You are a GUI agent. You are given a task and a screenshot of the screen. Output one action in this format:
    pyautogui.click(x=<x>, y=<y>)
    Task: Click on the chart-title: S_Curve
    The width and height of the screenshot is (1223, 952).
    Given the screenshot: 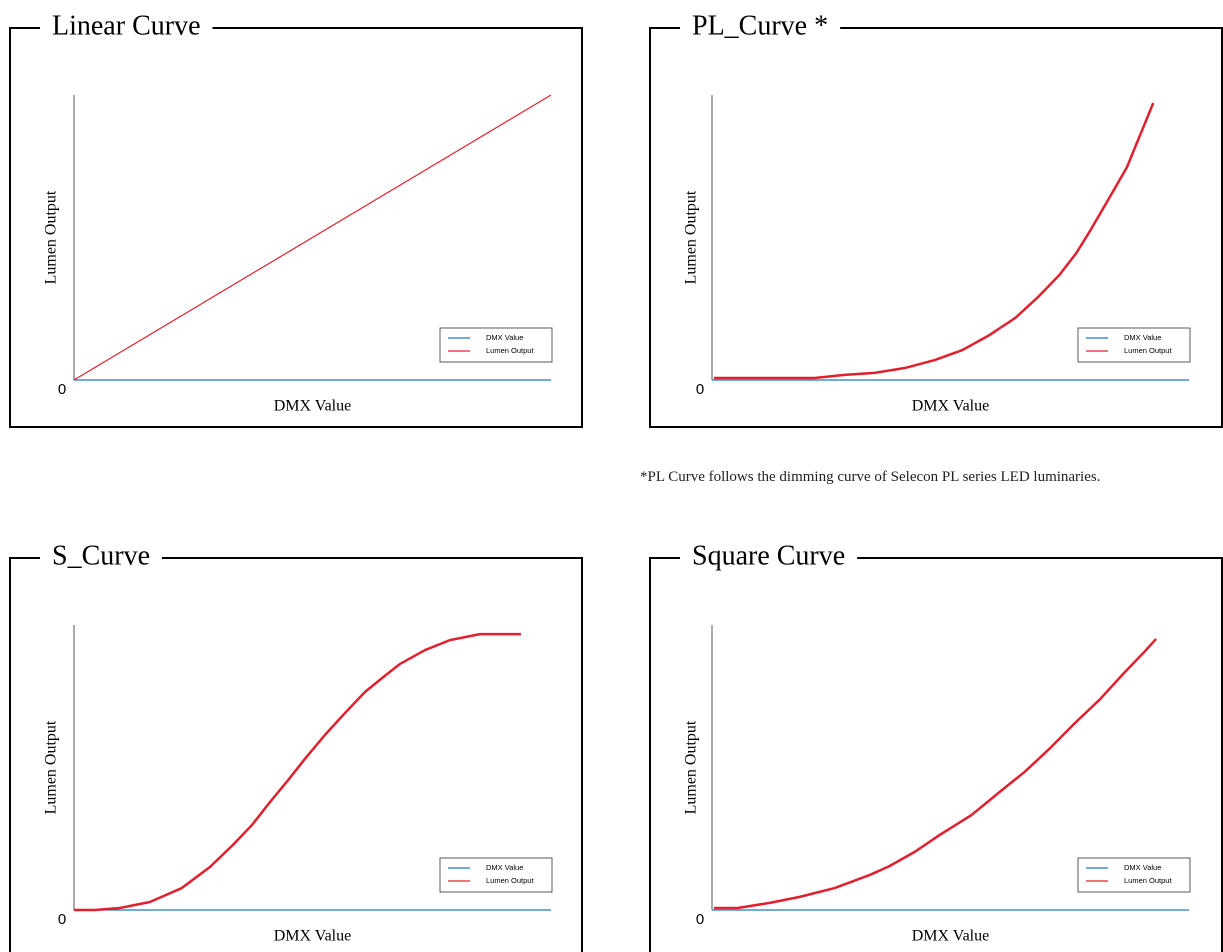 What is the action you would take?
    pyautogui.click(x=101, y=555)
    